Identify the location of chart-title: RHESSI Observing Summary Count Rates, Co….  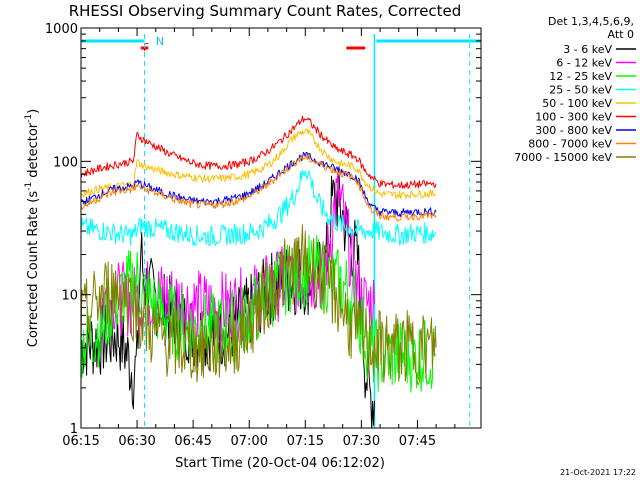
(265, 11).